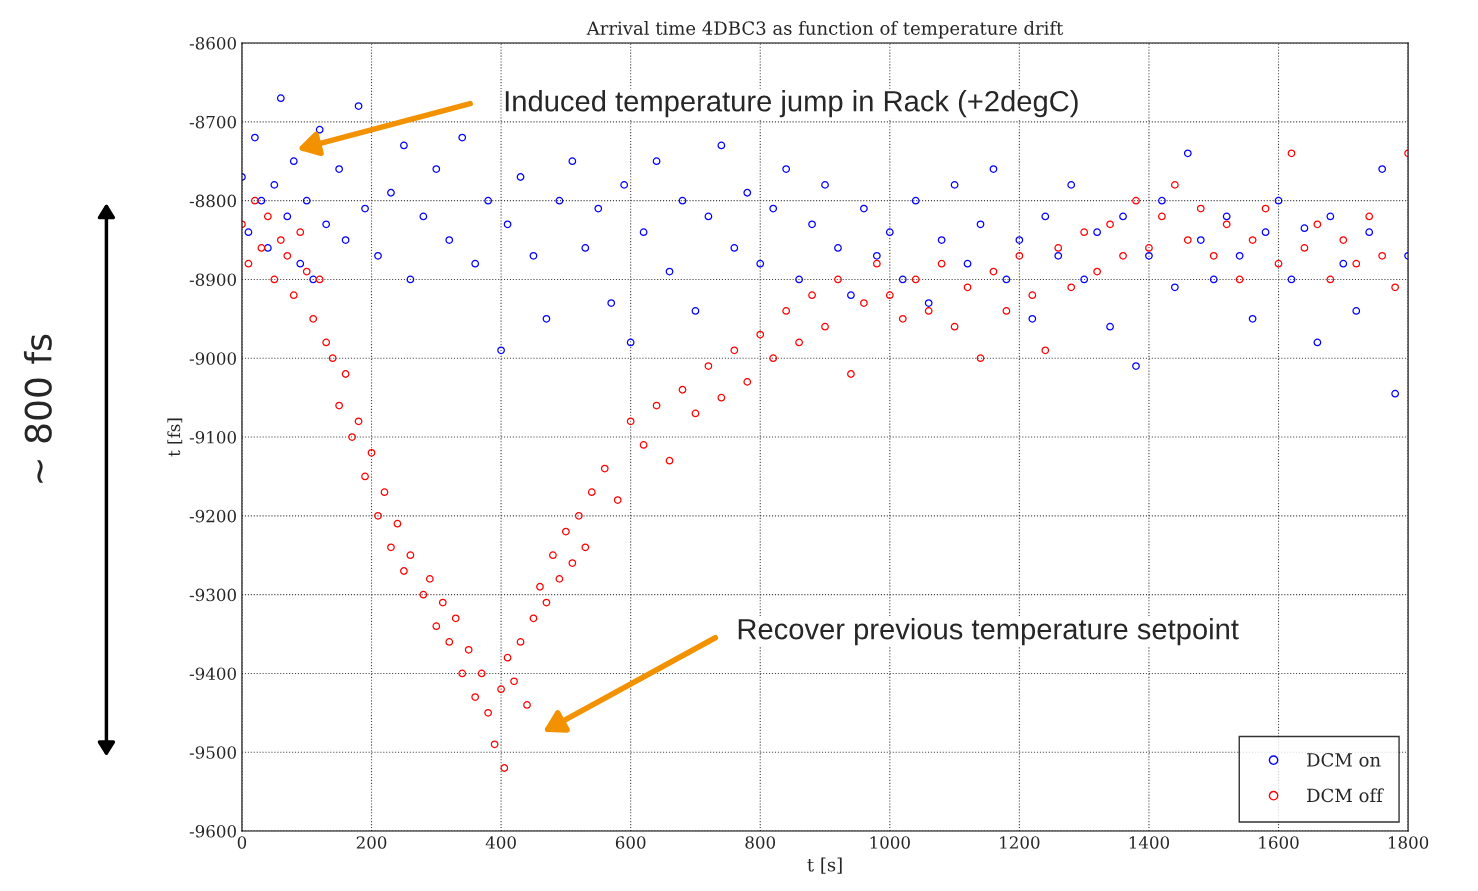 The image size is (1478, 891). Describe the element at coordinates (824, 865) in the screenshot. I see `x-axis-title: t [s]` at that location.